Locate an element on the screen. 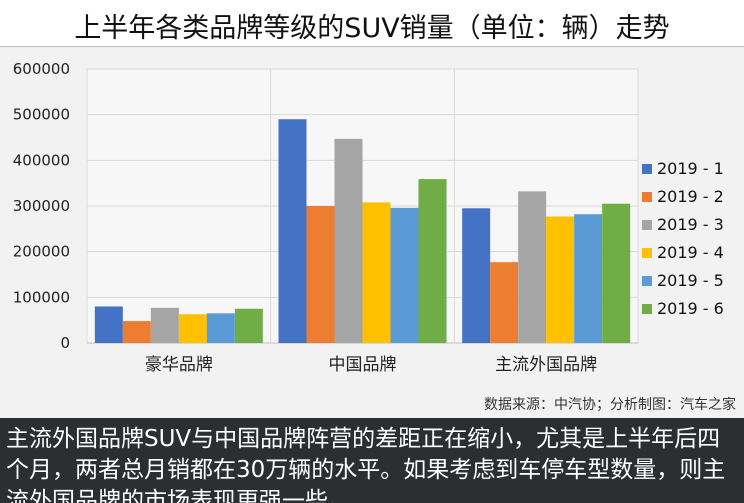 The height and width of the screenshot is (503, 744). source-note: 数据来源：中汽协；分析制图：汽车之家 is located at coordinates (610, 404).